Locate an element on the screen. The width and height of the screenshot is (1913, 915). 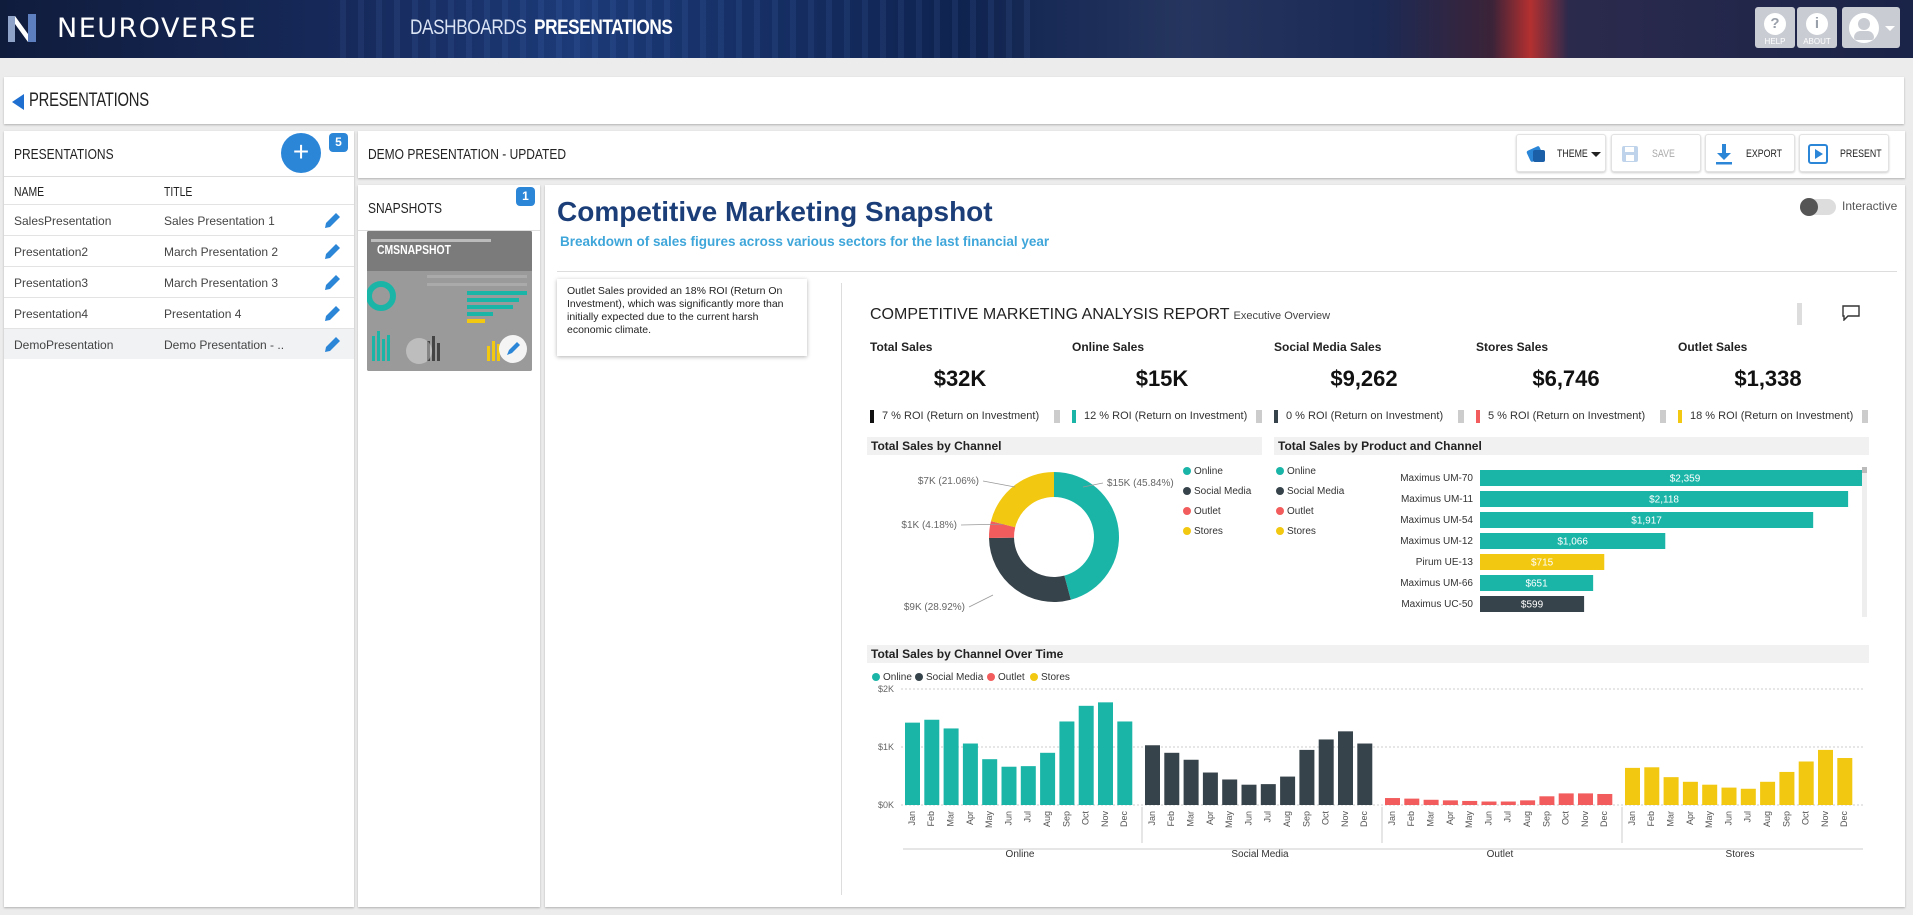
presentation-row: SalesPresentation Sales Presentation 1 is located at coordinates (179, 219).